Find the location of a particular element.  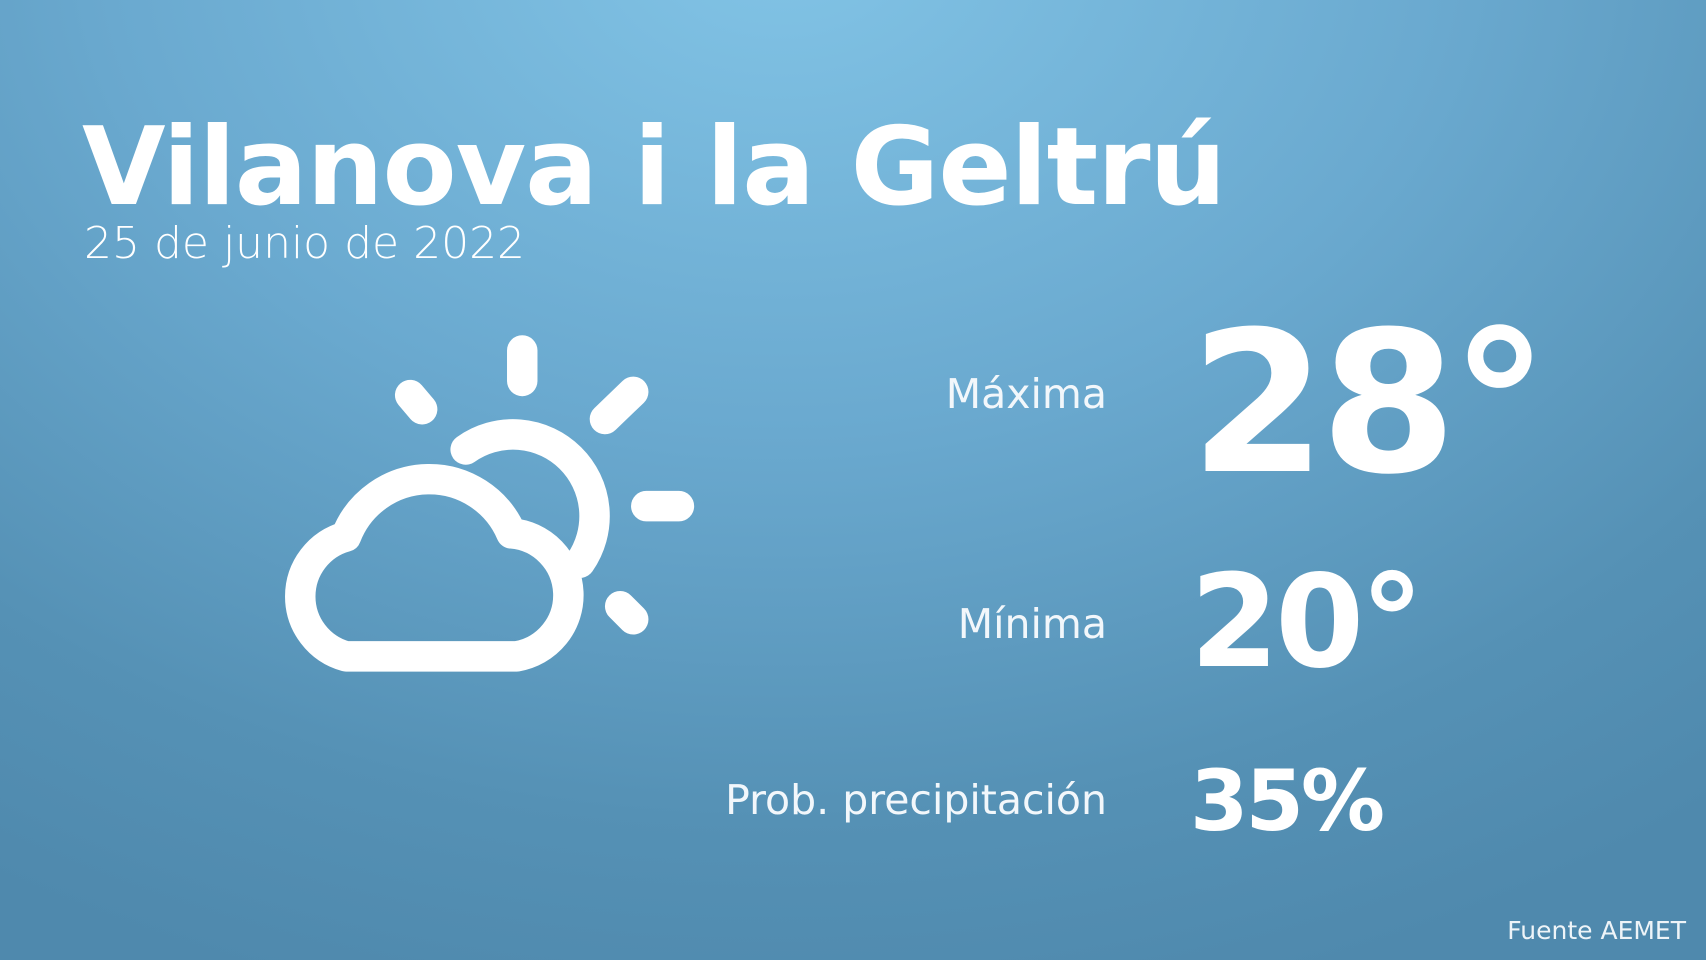

max-temp-label: Máxima is located at coordinates (1026, 394).